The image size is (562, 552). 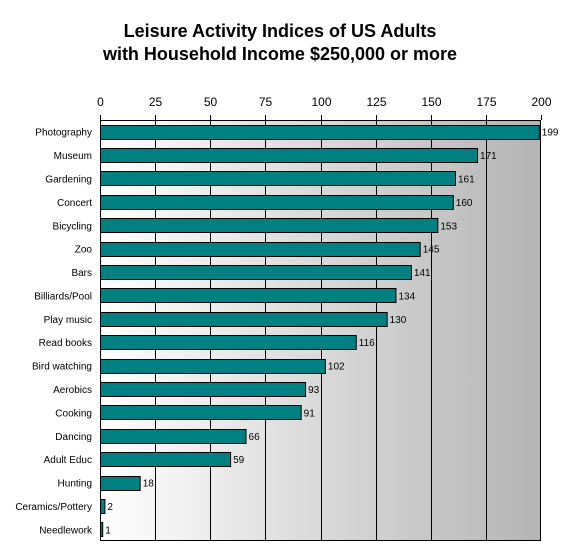 I want to click on value-label-billiards-pool: 134, so click(x=406, y=296).